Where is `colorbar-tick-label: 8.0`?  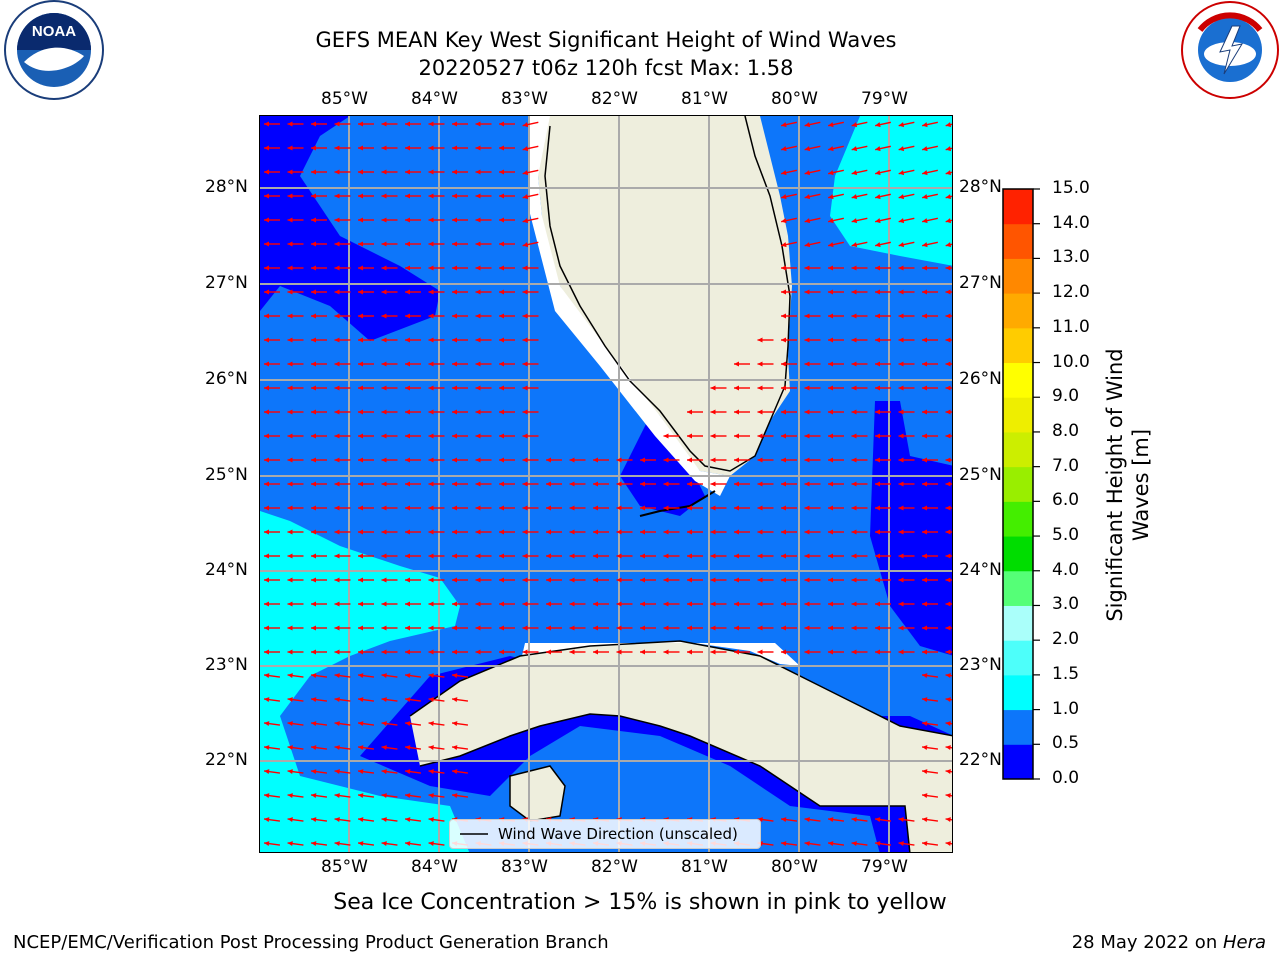 colorbar-tick-label: 8.0 is located at coordinates (1066, 430).